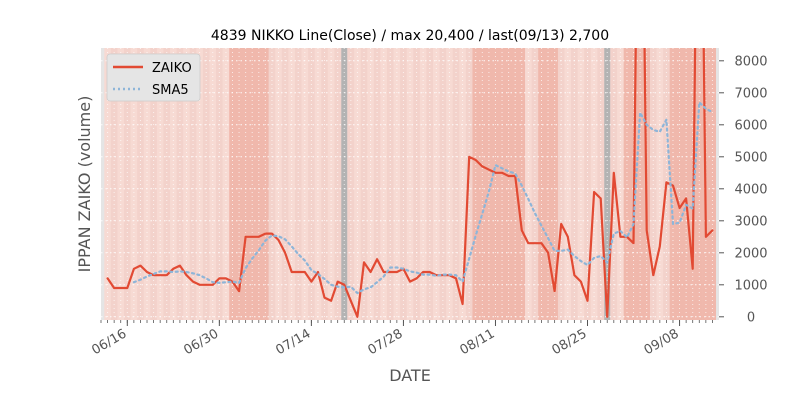 The height and width of the screenshot is (404, 800). I want to click on legend-zaiko-label: ZAIKO, so click(172, 68).